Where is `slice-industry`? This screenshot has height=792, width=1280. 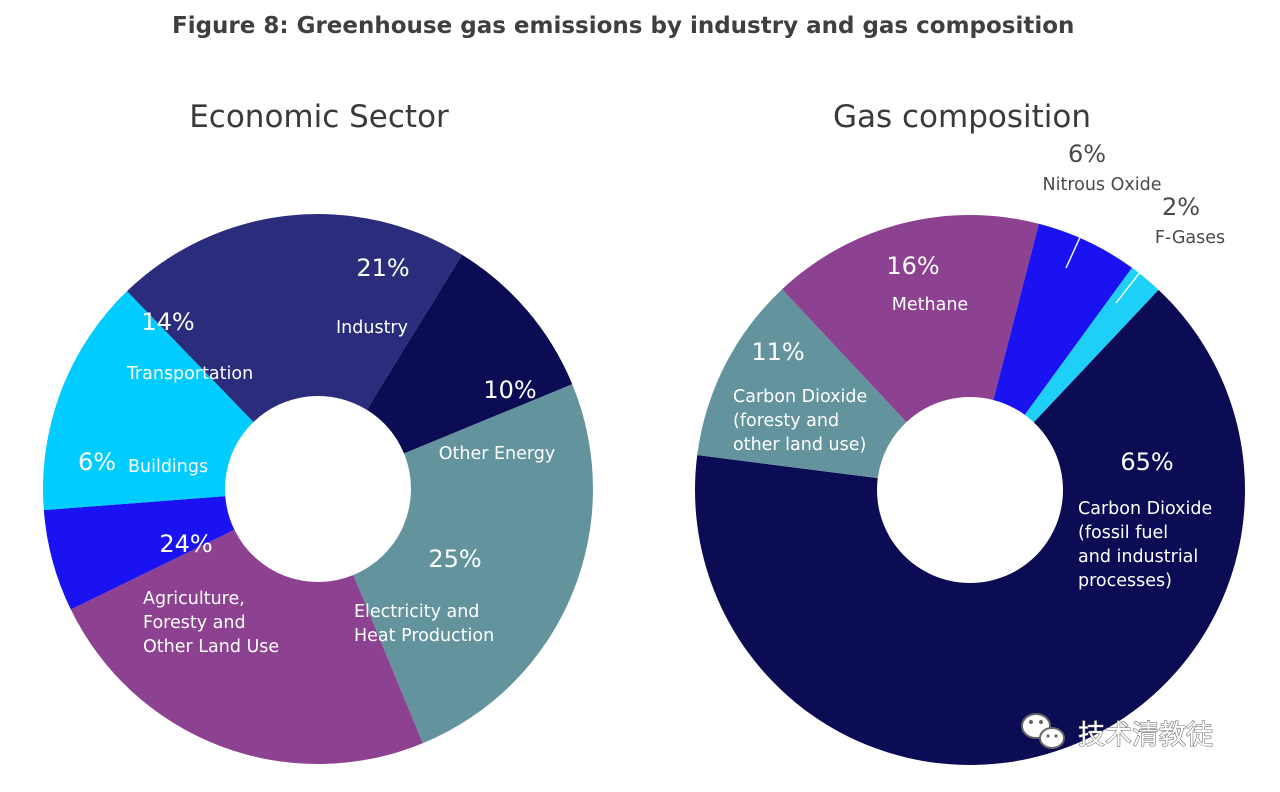 slice-industry is located at coordinates (294, 318).